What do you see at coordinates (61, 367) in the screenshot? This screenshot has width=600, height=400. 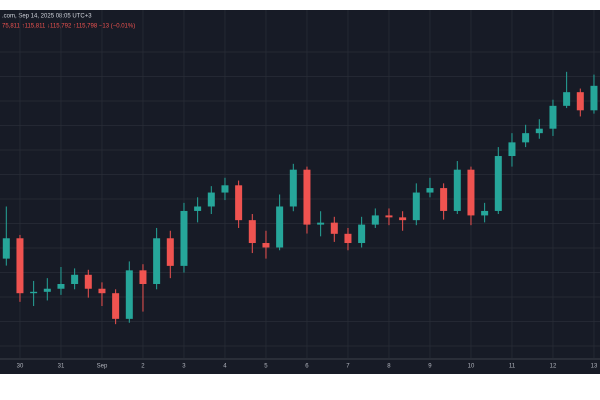 I see `x-tick-label: 31` at bounding box center [61, 367].